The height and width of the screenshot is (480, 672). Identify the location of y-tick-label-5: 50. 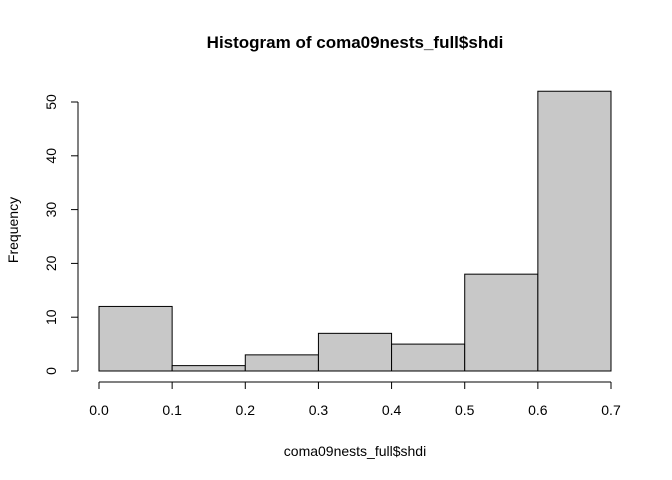
(51, 102).